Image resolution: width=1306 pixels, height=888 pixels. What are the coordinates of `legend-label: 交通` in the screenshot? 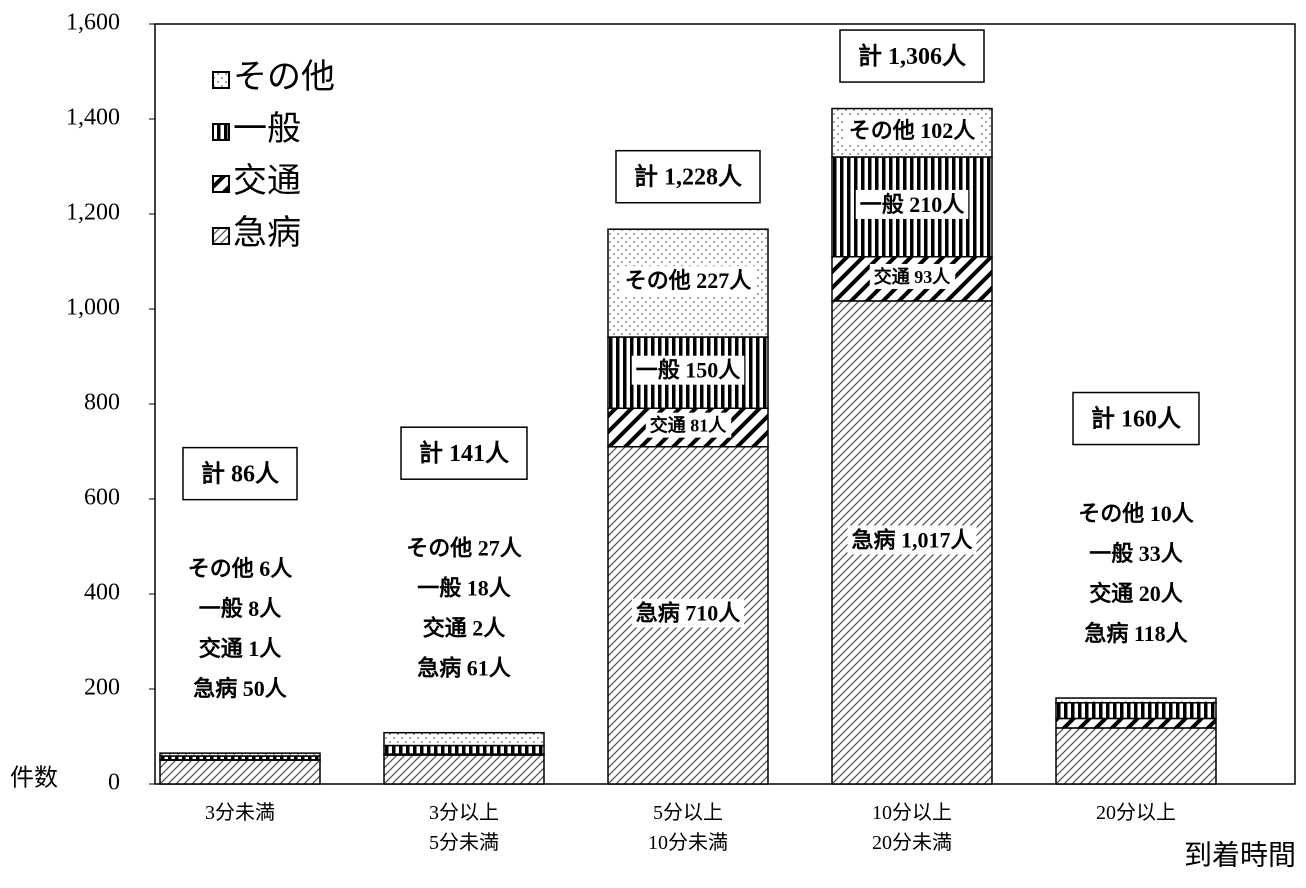 It's located at (267, 181).